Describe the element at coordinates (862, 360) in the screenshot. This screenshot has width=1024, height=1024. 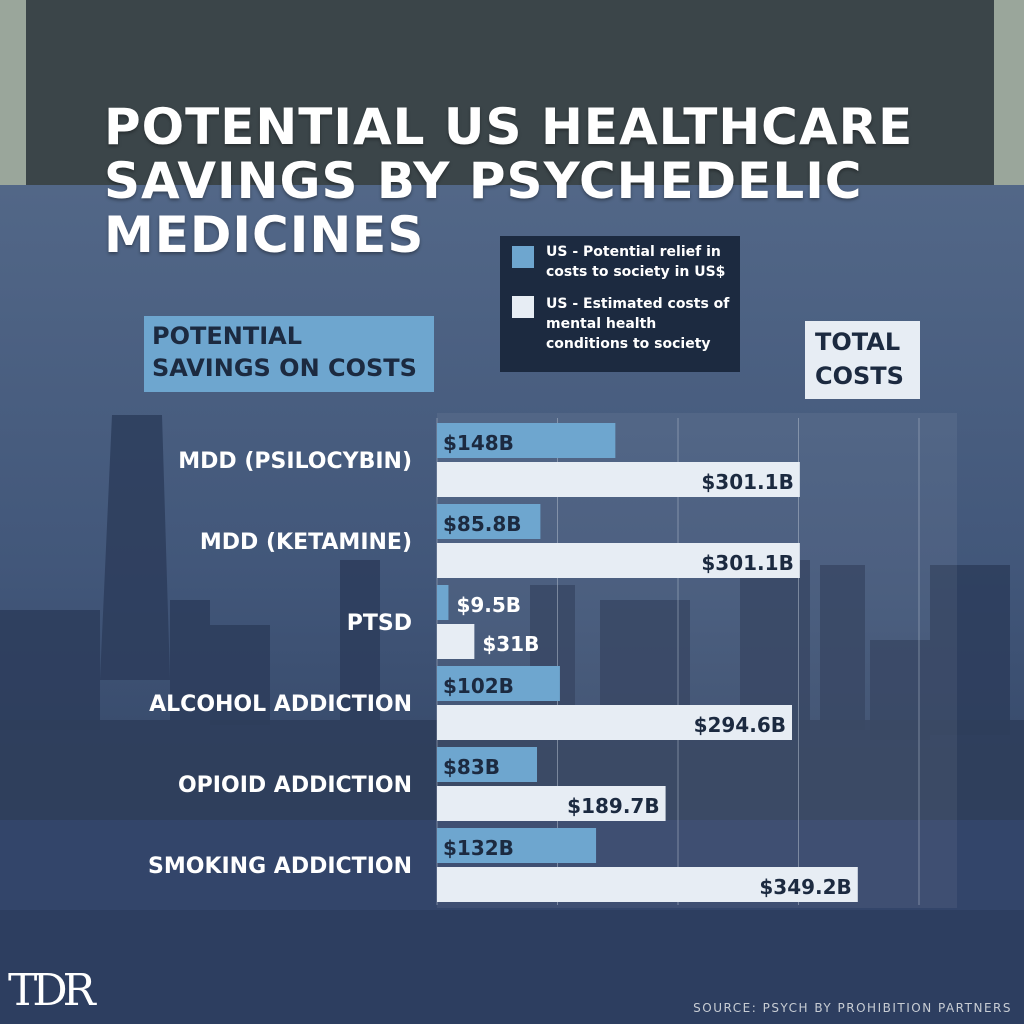
I see `total-column-header: TOTAL COSTS` at that location.